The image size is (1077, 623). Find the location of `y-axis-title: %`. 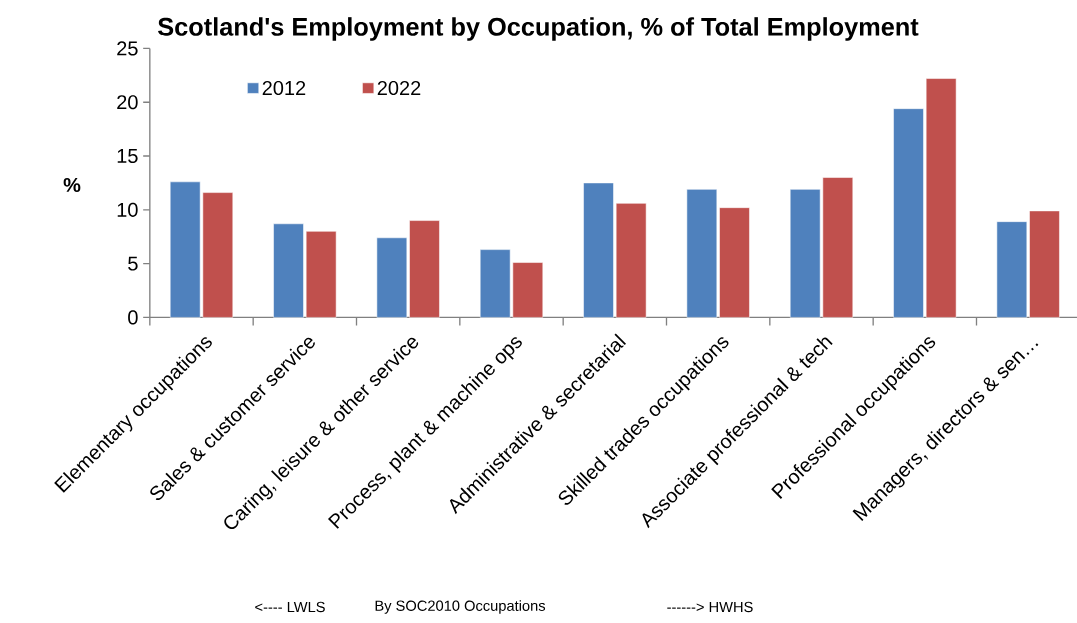

y-axis-title: % is located at coordinates (72, 185).